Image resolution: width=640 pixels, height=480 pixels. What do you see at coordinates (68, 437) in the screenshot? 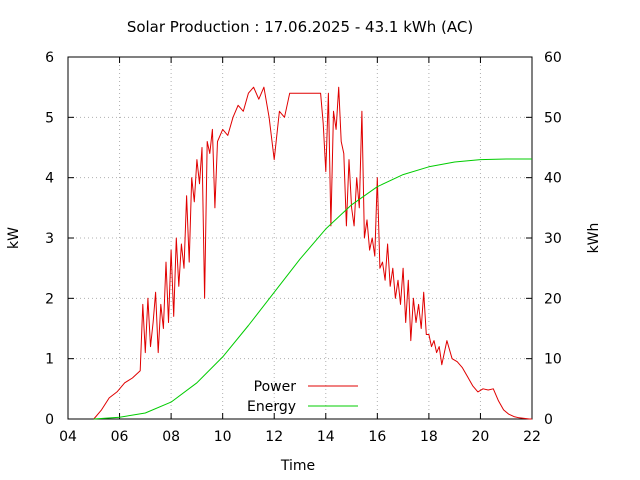
I see `x-tick-label: 04` at bounding box center [68, 437].